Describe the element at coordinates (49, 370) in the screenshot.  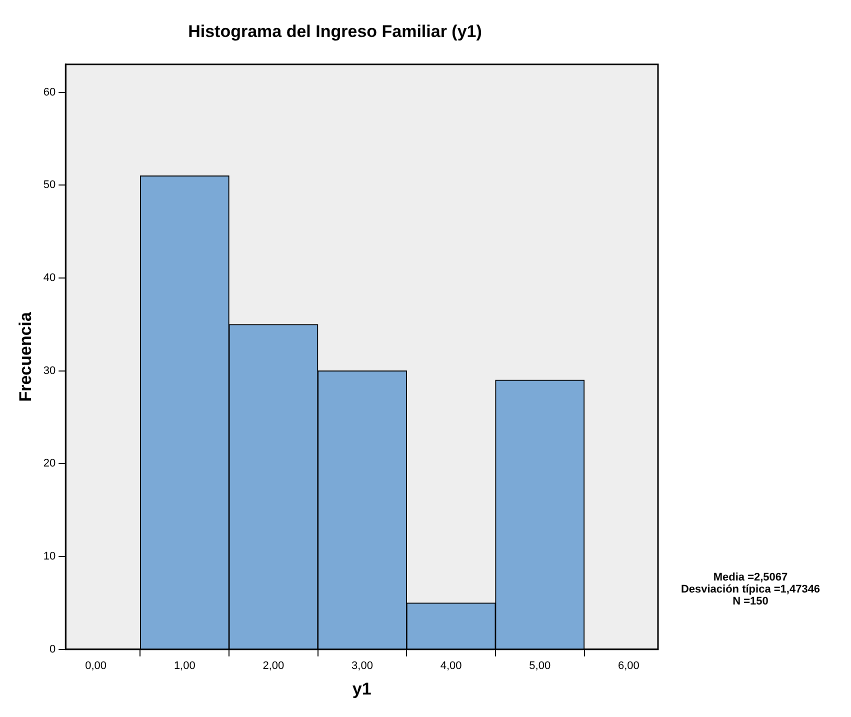
I see `y-tick-label: 30` at that location.